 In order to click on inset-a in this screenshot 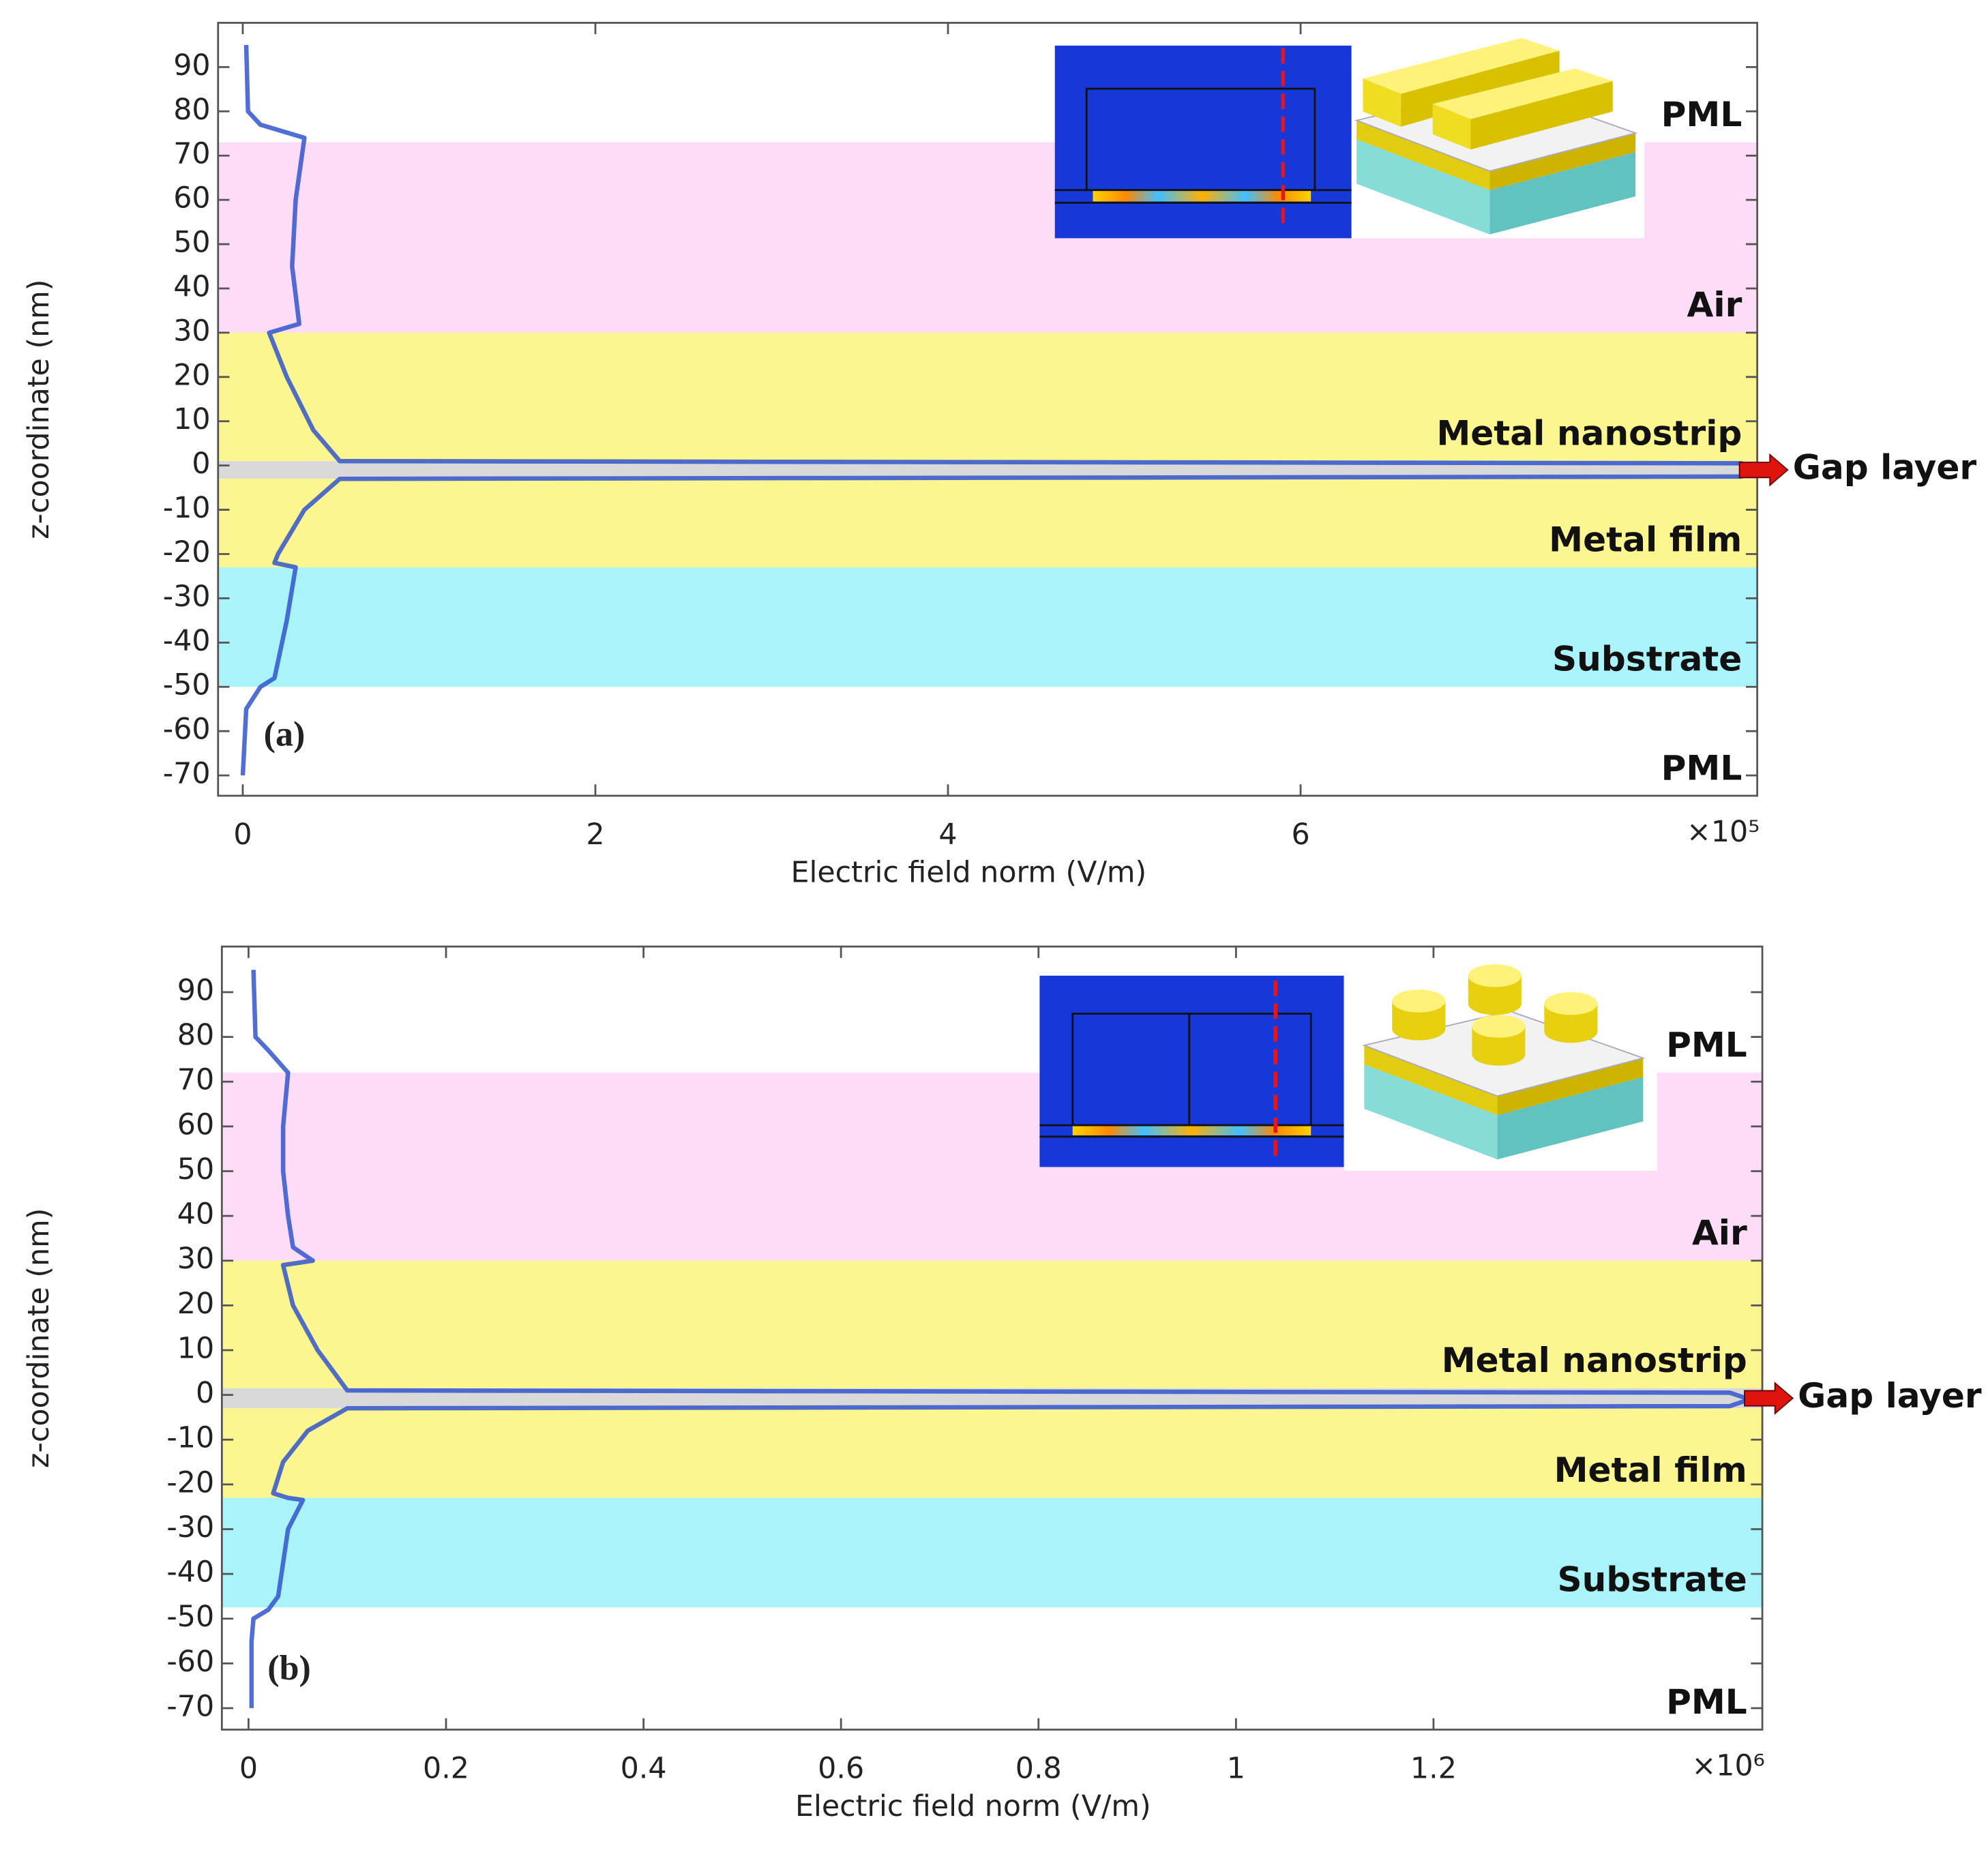, I will do `click(1349, 138)`.